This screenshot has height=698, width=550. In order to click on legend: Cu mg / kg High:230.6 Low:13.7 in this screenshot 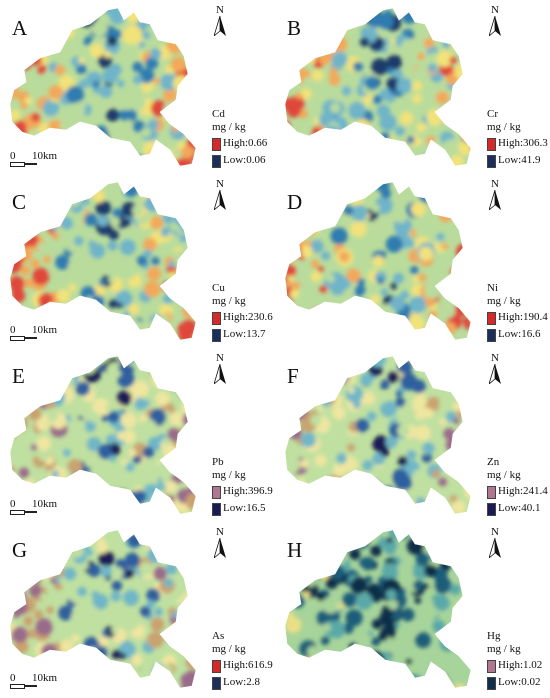, I will do `click(244, 312)`.